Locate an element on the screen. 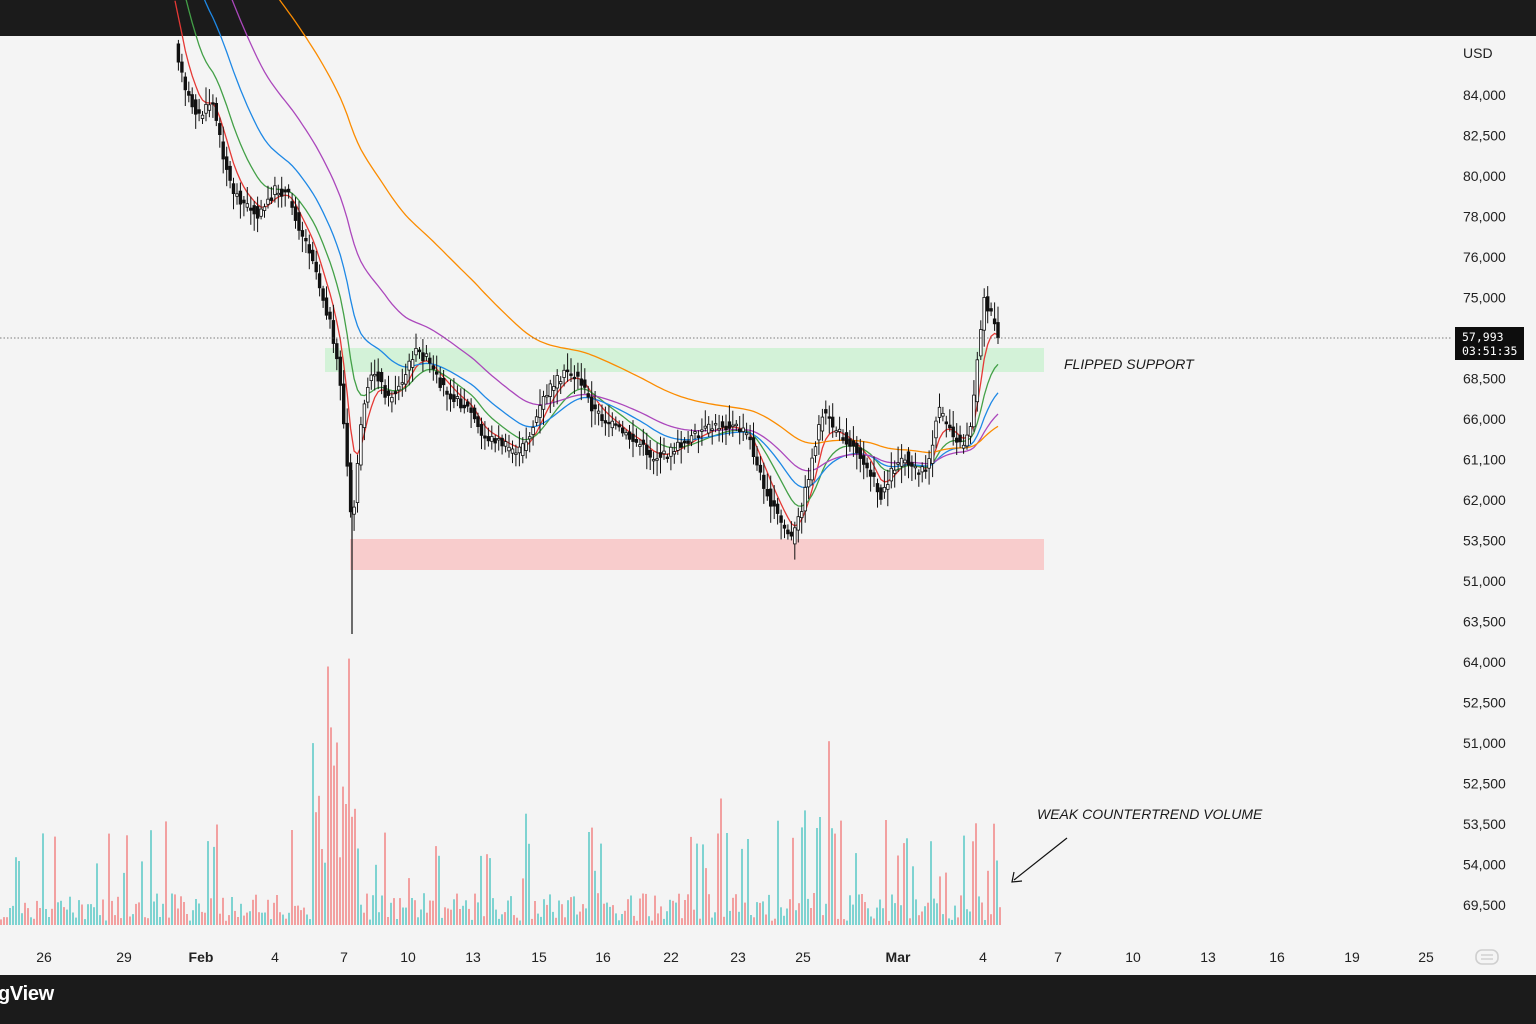 The image size is (1536, 1024). x-tick-label: 29 is located at coordinates (124, 957).